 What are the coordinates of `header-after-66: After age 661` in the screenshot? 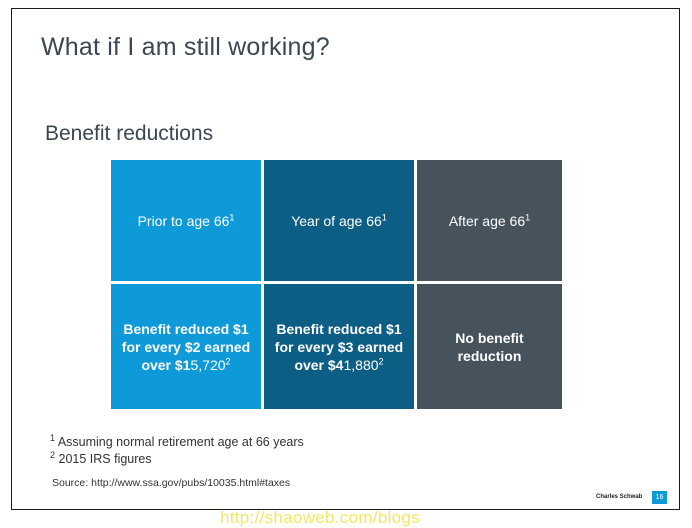 It's located at (489, 220).